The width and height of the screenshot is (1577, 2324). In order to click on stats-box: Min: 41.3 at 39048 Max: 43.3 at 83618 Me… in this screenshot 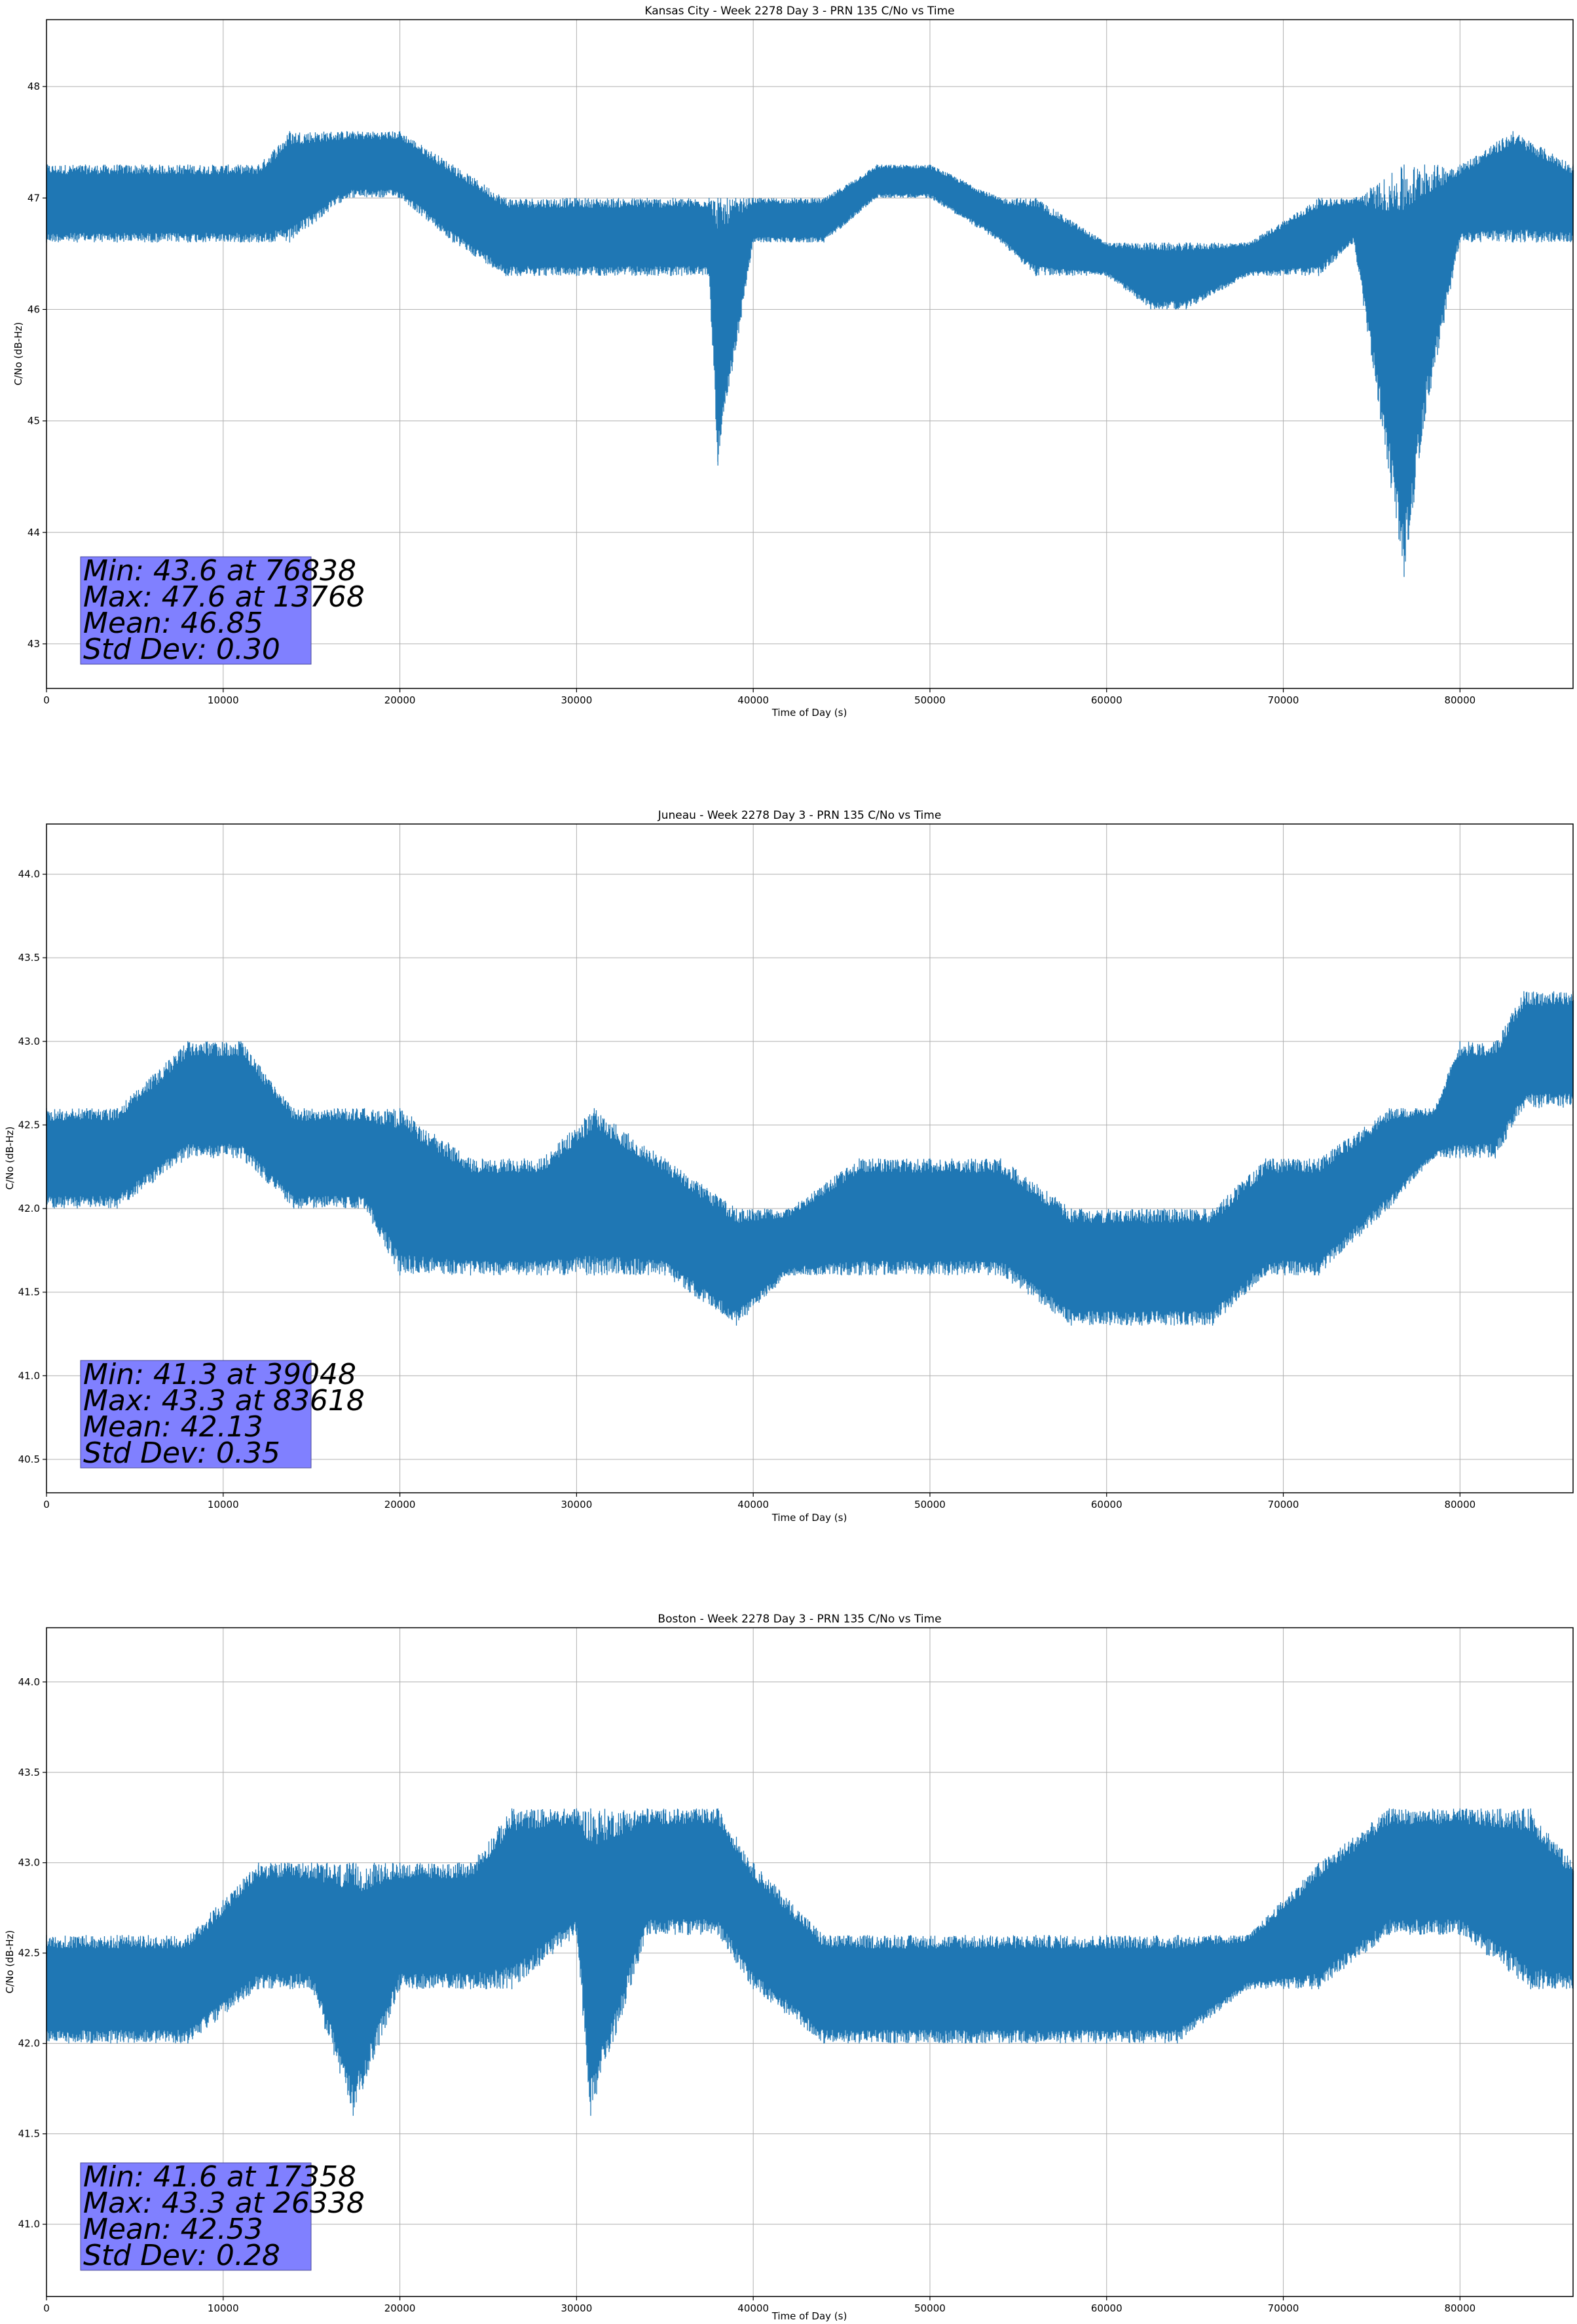, I will do `click(222, 1414)`.